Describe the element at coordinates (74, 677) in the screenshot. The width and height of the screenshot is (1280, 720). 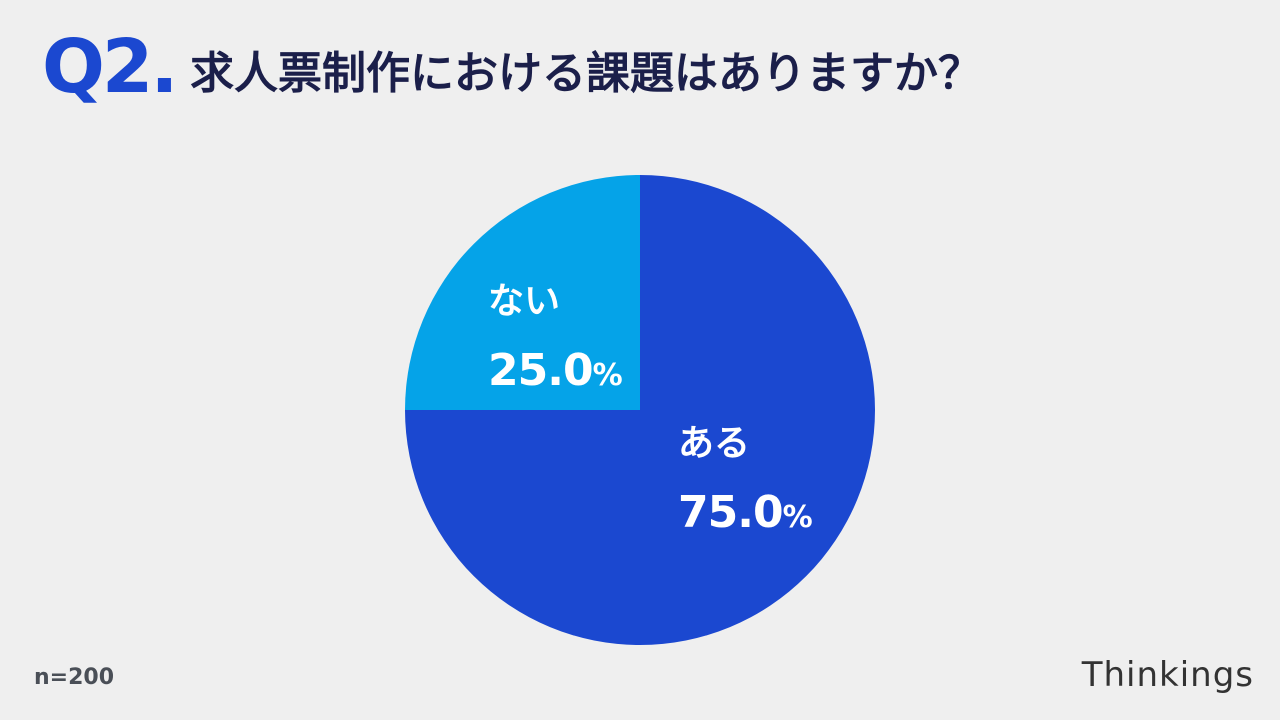
I see `sample-size: n=200` at that location.